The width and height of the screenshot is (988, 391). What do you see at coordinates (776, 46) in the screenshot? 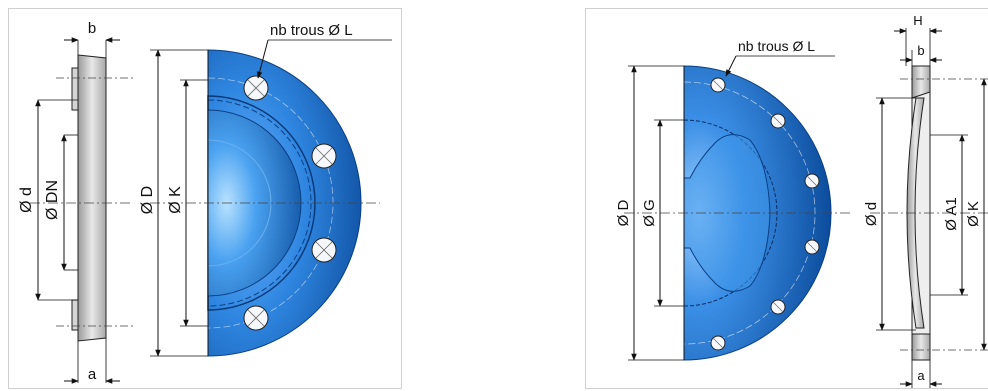
I see `holes-label-right: nb trous Ø L` at bounding box center [776, 46].